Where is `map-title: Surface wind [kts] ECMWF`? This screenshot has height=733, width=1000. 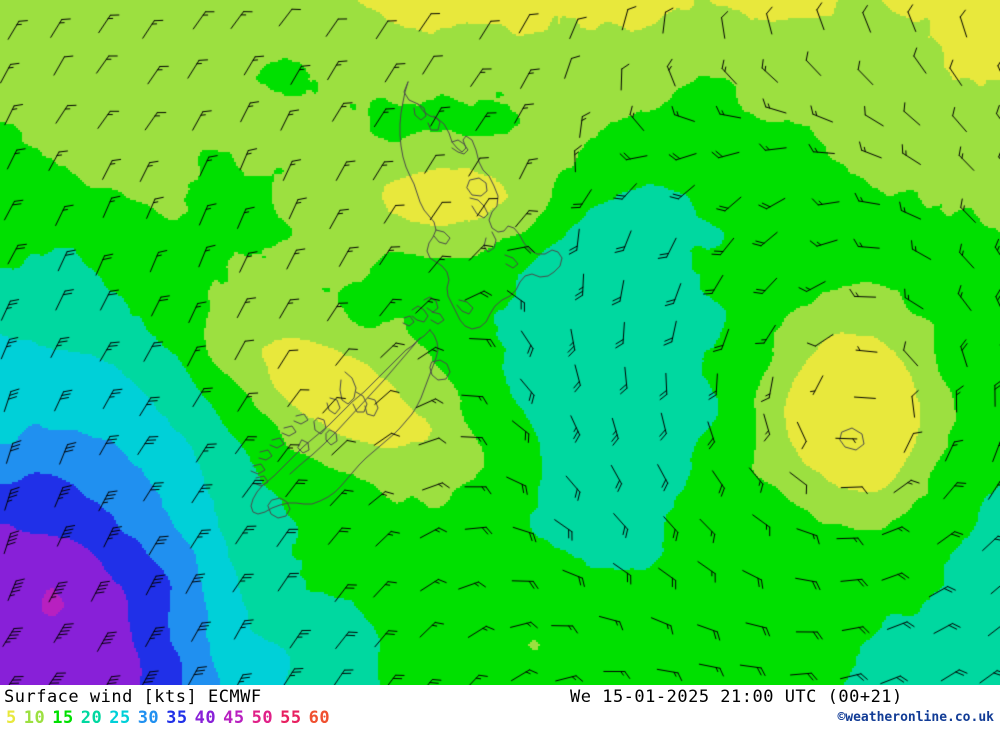 map-title: Surface wind [kts] ECMWF is located at coordinates (133, 697).